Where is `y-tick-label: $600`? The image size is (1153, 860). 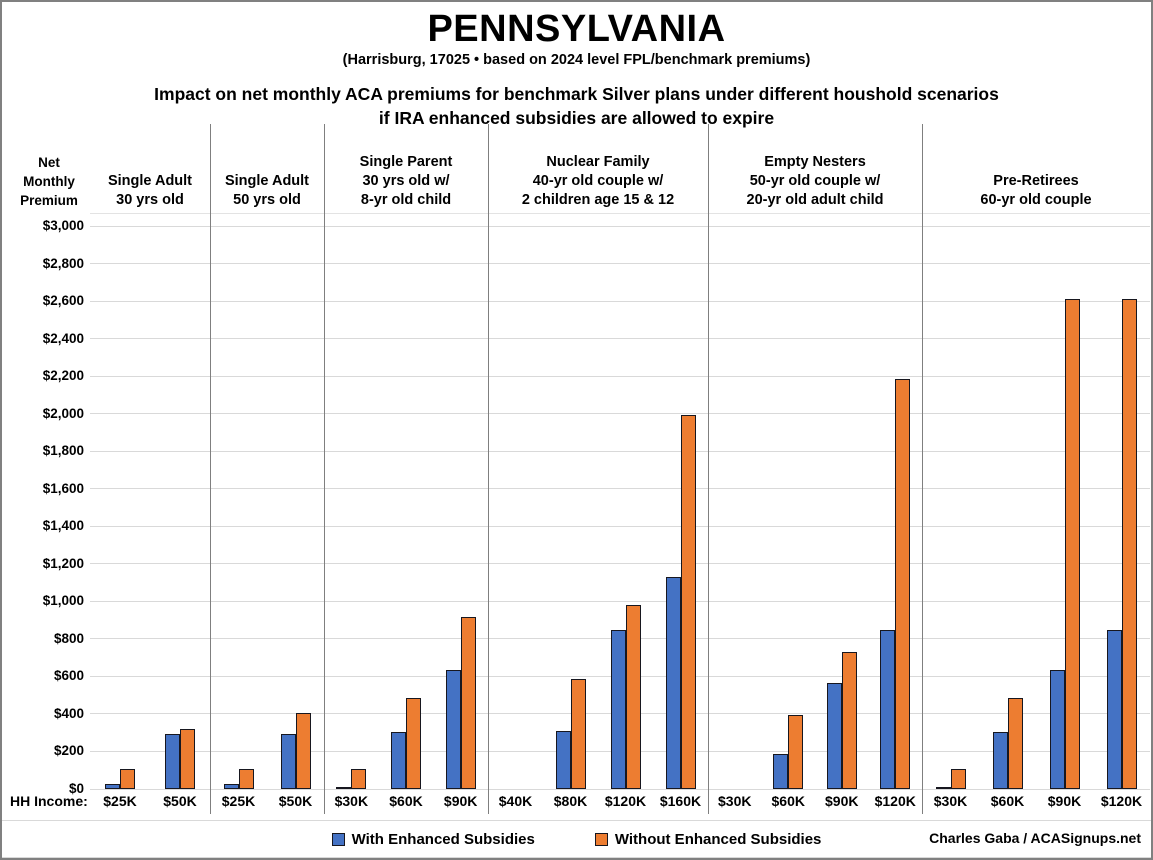 y-tick-label: $600 is located at coordinates (68, 676).